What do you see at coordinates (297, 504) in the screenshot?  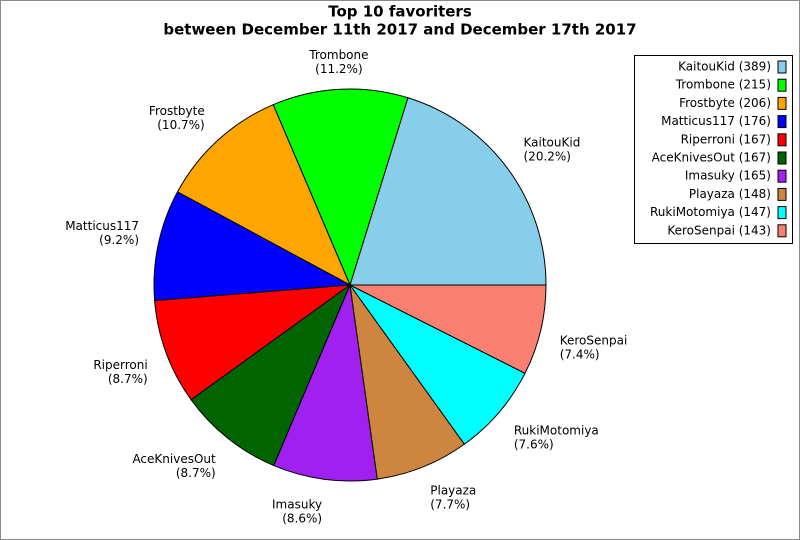 I see `slice-label: Imasuky` at bounding box center [297, 504].